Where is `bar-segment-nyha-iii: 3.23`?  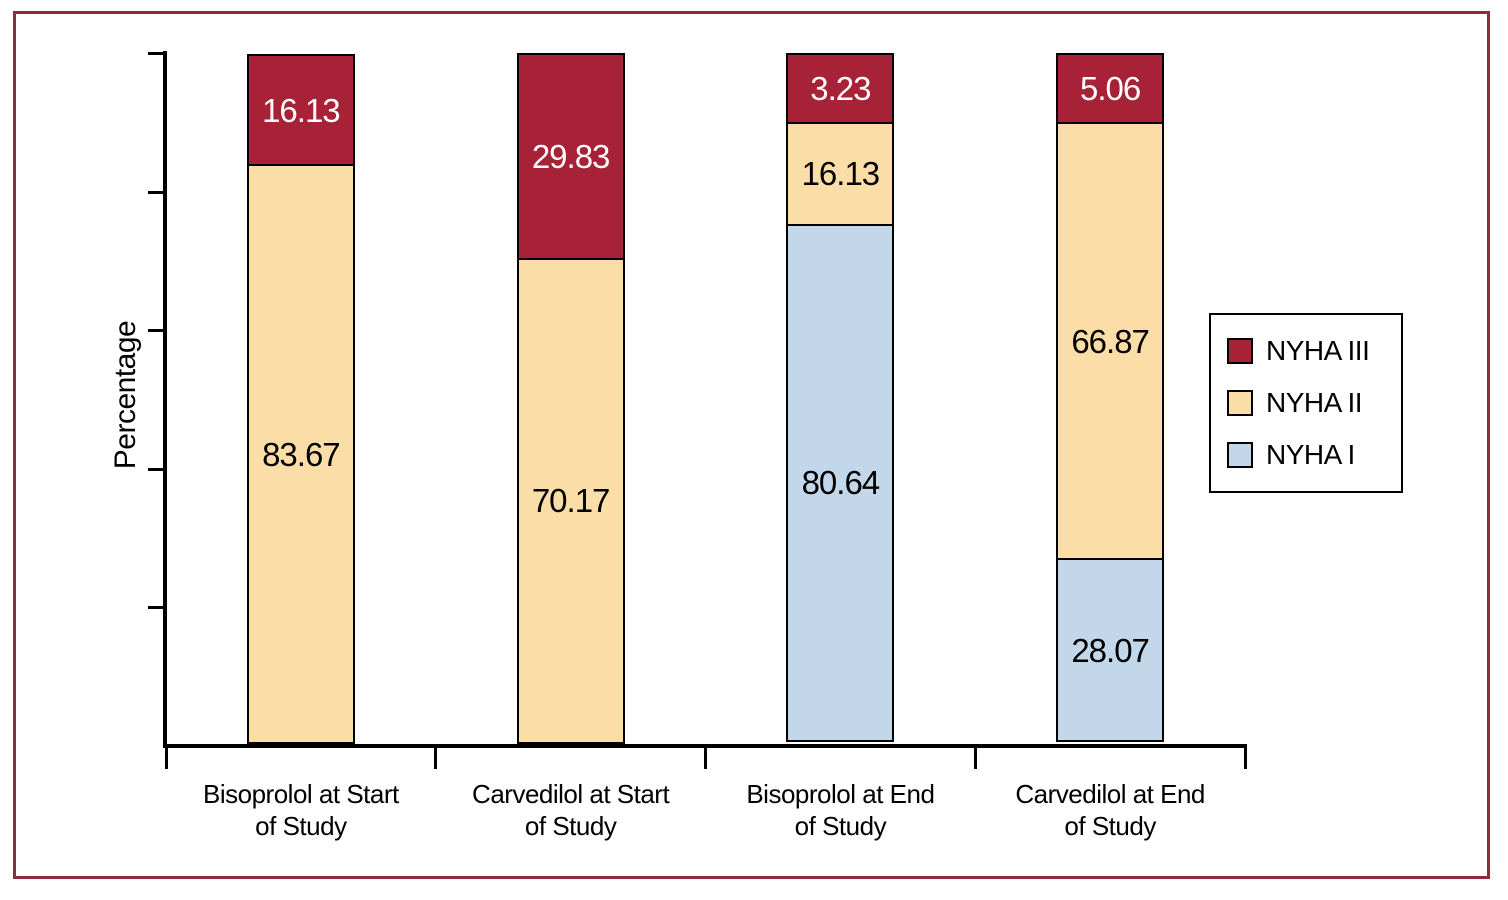
bar-segment-nyha-iii: 3.23 is located at coordinates (840, 88).